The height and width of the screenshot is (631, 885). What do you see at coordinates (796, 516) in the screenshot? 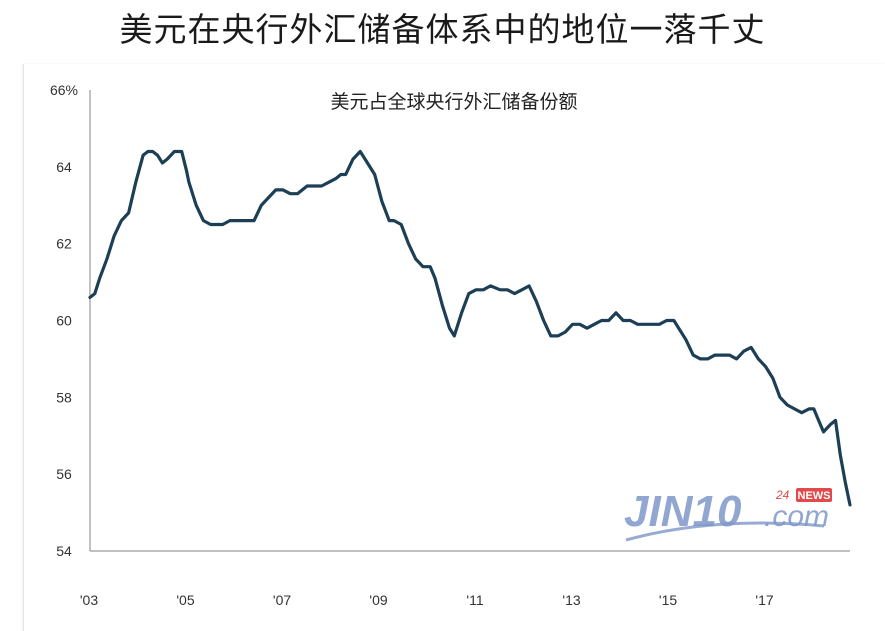
I see `watermark-suffix: .com` at bounding box center [796, 516].